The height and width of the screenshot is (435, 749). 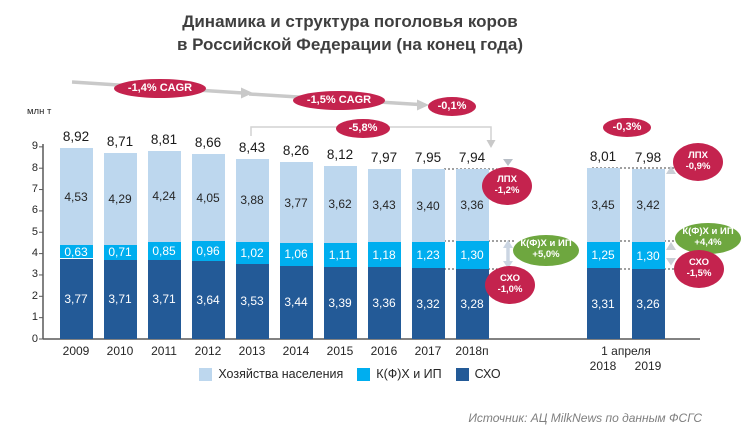 I want to click on bar-value-label: 4,53, so click(x=76, y=196).